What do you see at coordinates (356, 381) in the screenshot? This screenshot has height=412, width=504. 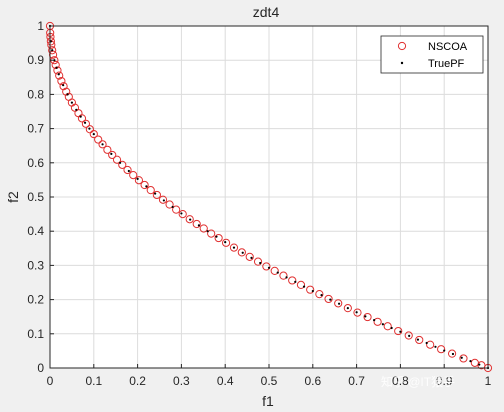 I see `x-tick-label: 0.7` at bounding box center [356, 381].